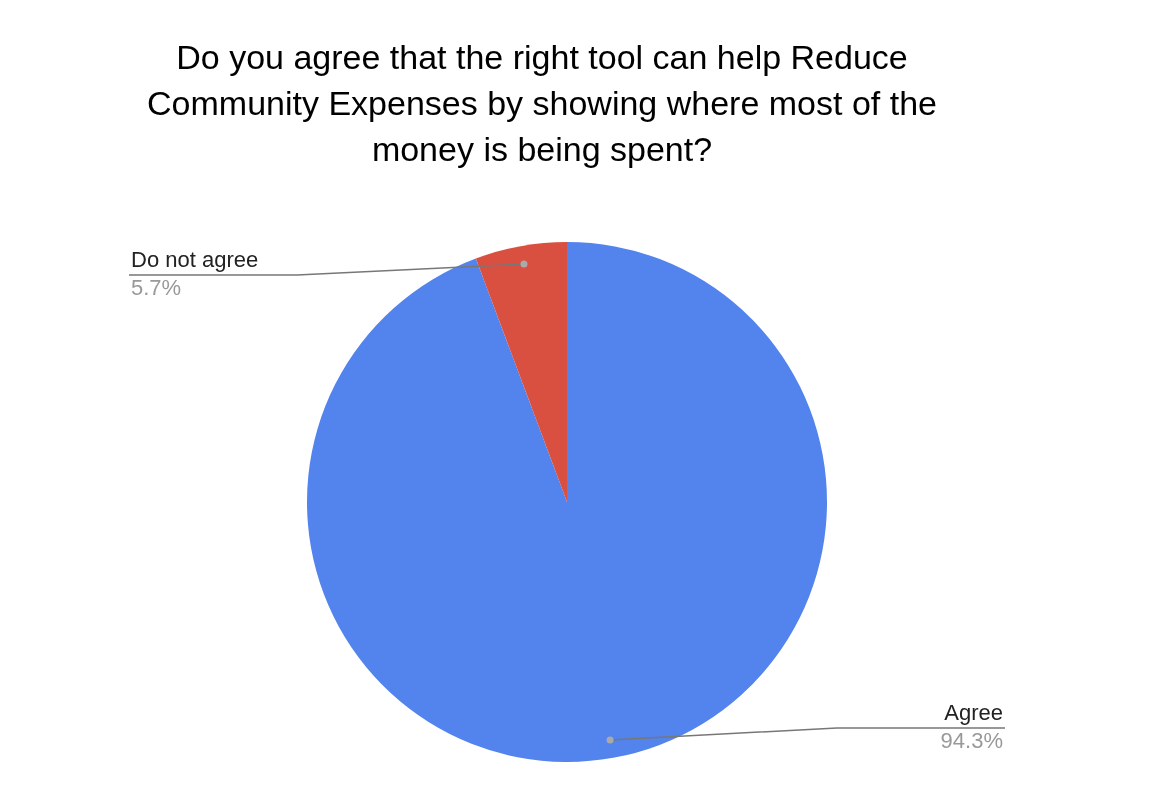 The height and width of the screenshot is (804, 1162). What do you see at coordinates (973, 712) in the screenshot?
I see `slice-label: Agree` at bounding box center [973, 712].